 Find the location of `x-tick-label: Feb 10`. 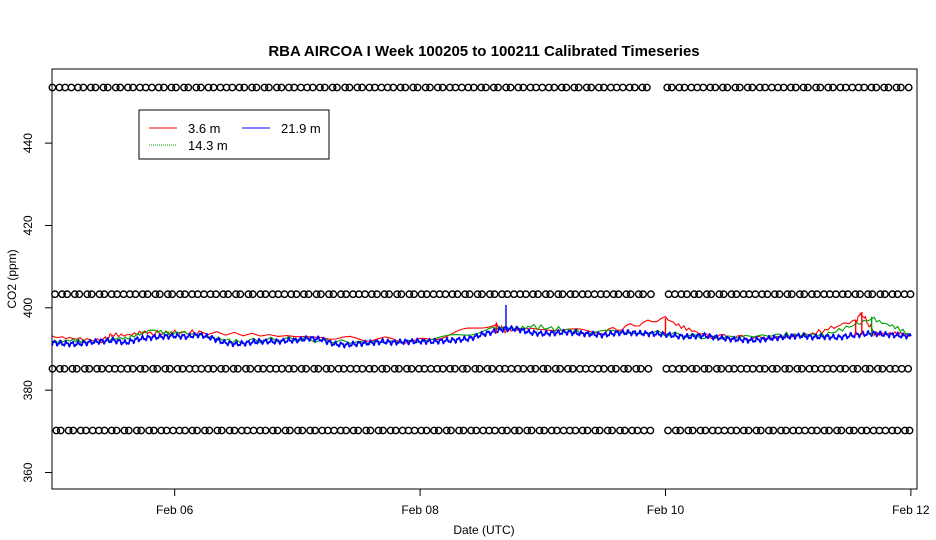

x-tick-label: Feb 10 is located at coordinates (666, 510).